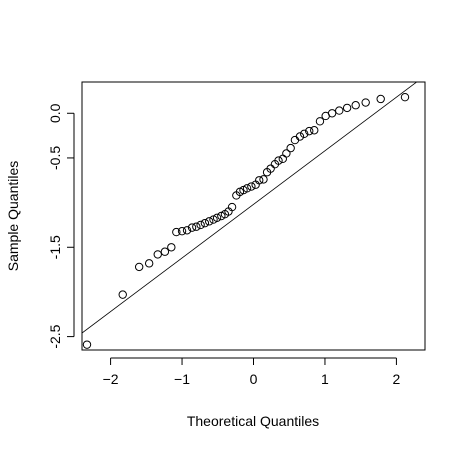  What do you see at coordinates (253, 421) in the screenshot?
I see `x-axis-label: Theoretical Quantiles` at bounding box center [253, 421].